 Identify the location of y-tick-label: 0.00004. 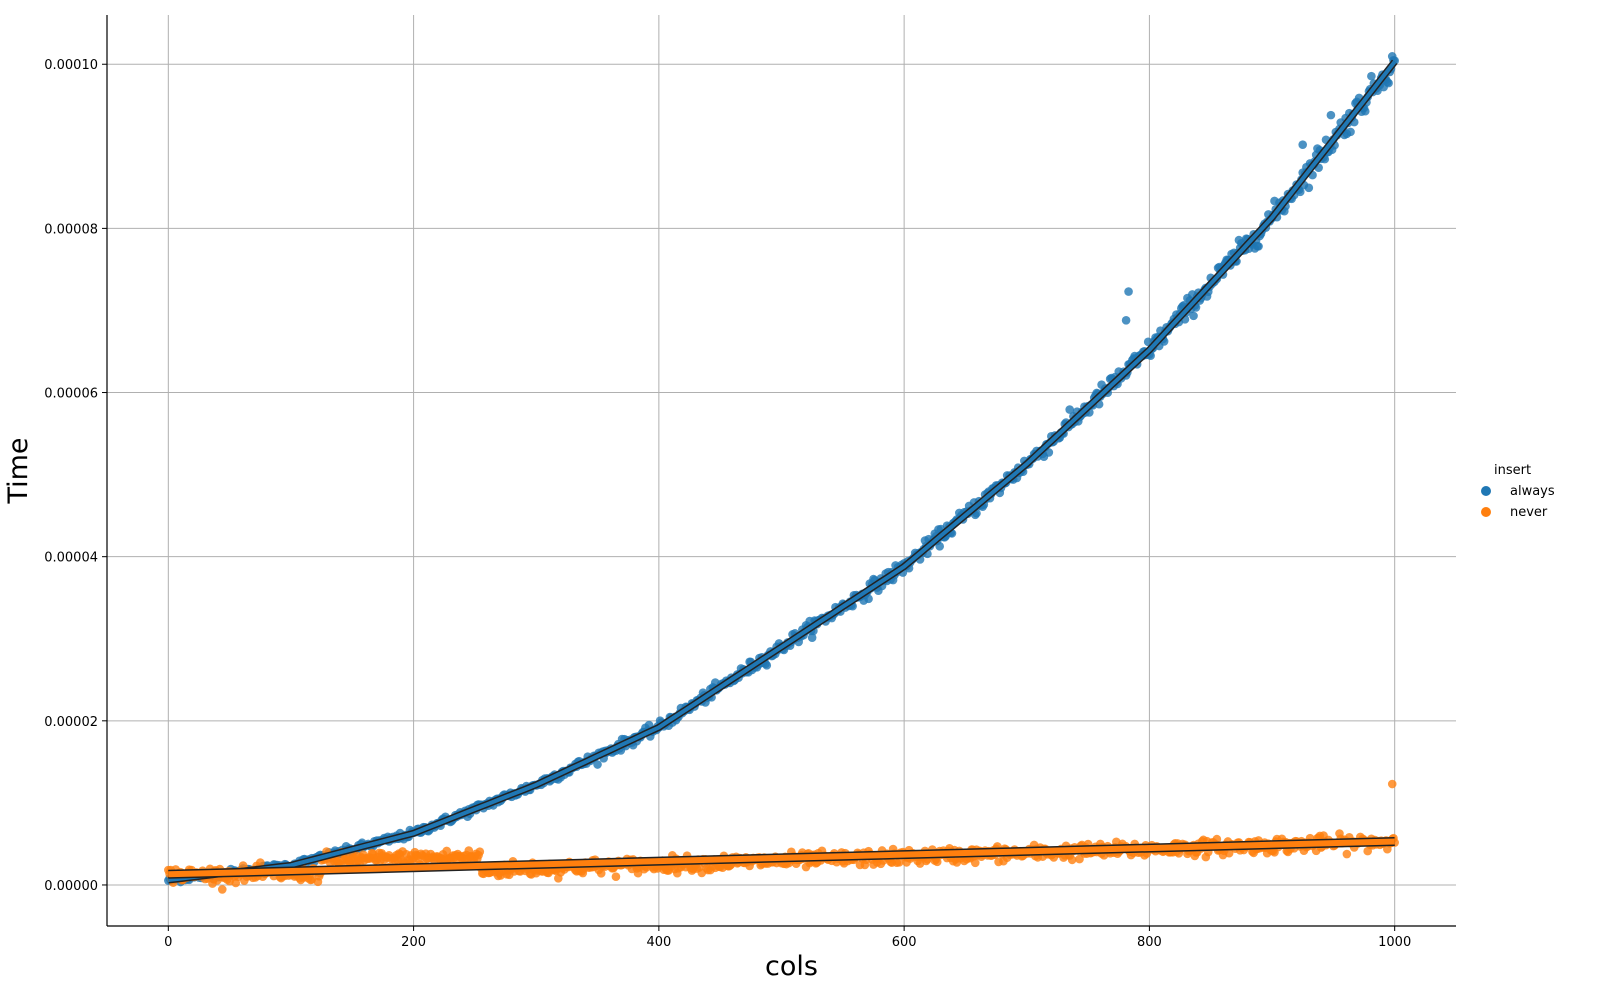
(71, 558).